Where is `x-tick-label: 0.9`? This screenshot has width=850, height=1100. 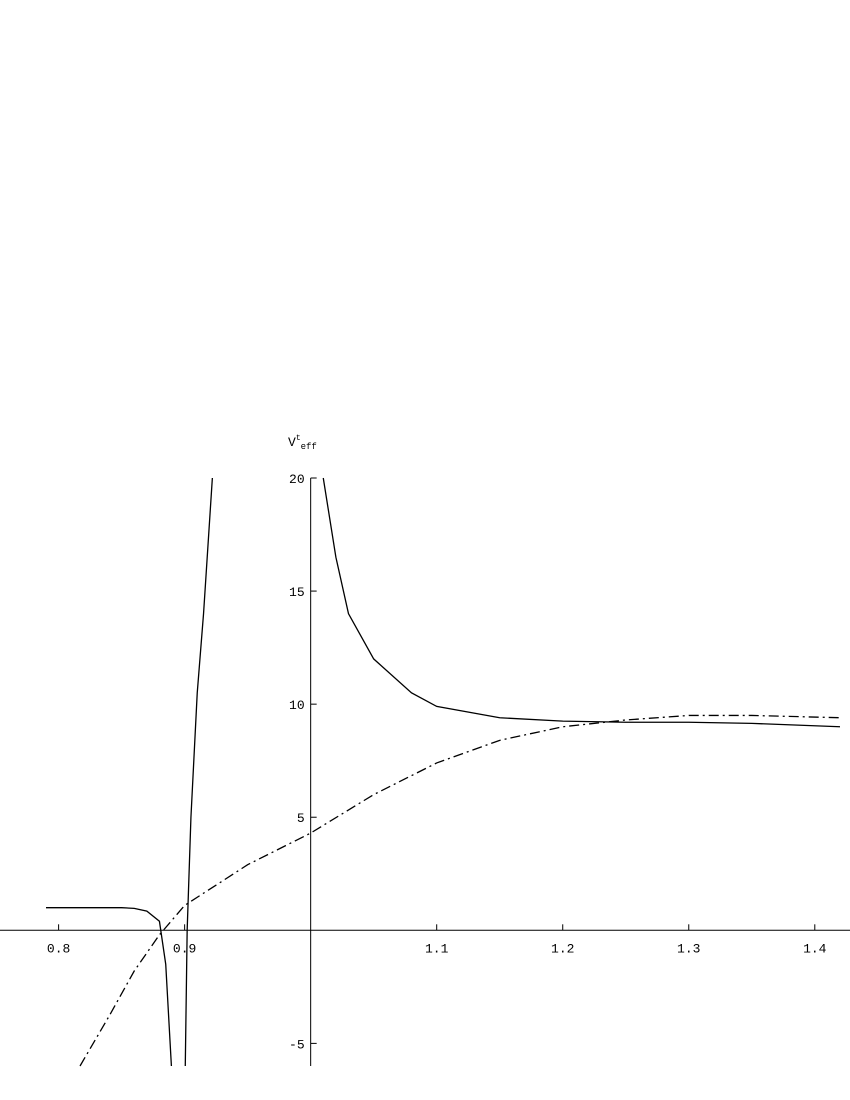
x-tick-label: 0.9 is located at coordinates (184, 948).